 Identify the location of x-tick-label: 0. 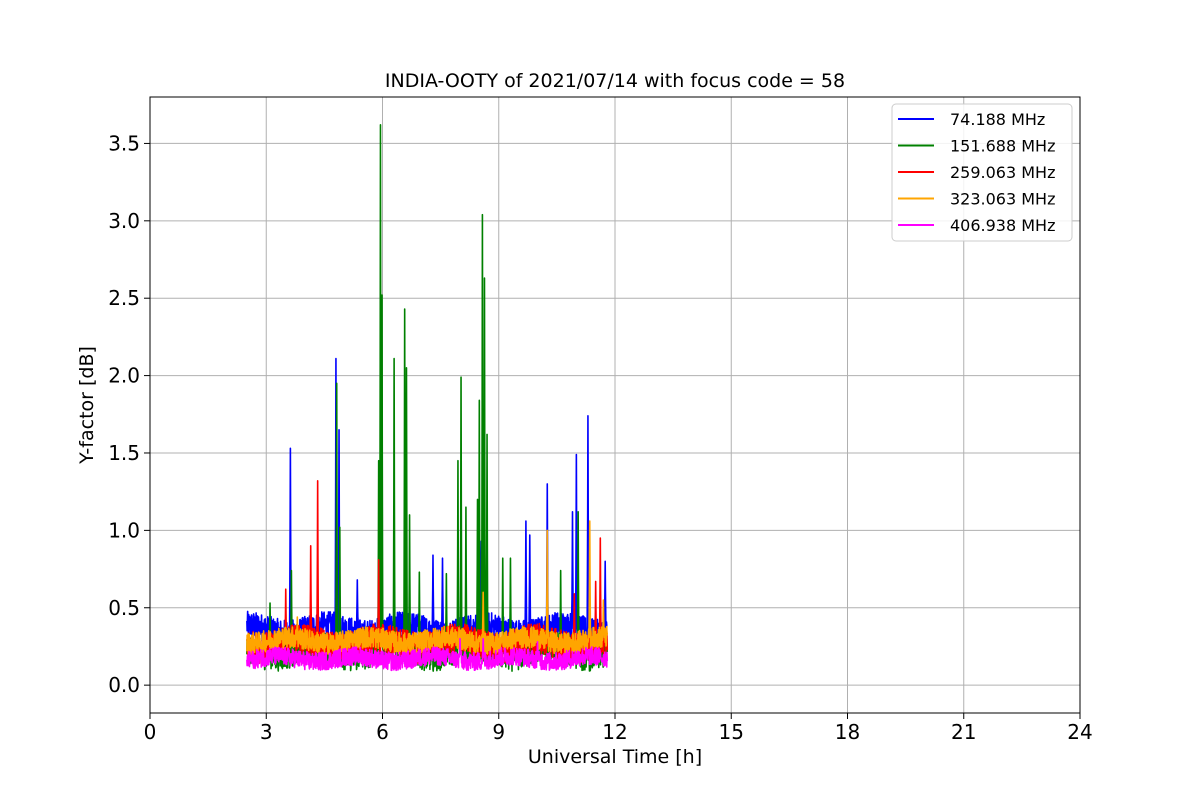
(150, 732).